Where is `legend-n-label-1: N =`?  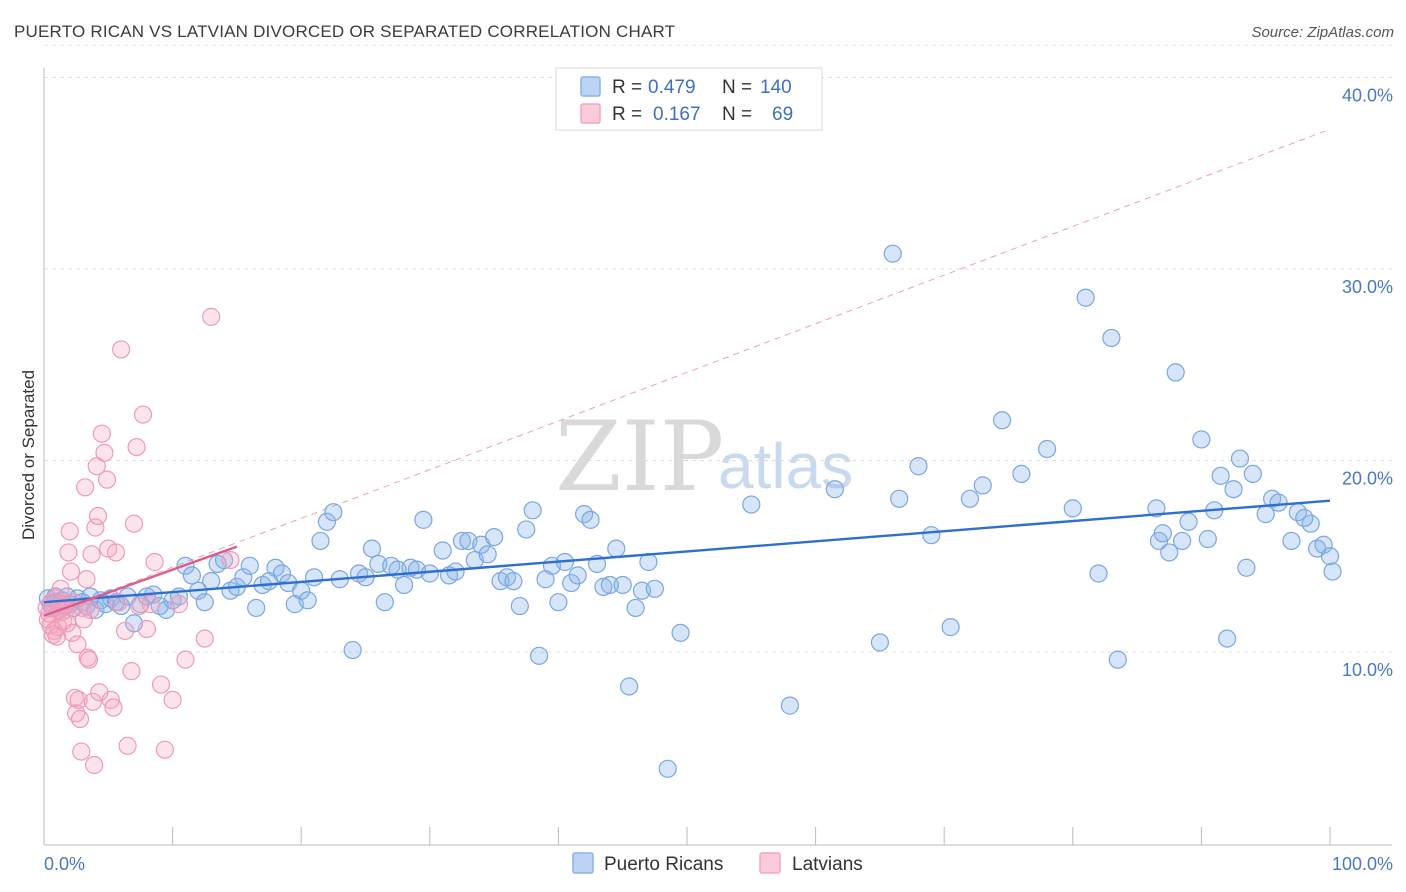 legend-n-label-1: N = is located at coordinates (737, 87).